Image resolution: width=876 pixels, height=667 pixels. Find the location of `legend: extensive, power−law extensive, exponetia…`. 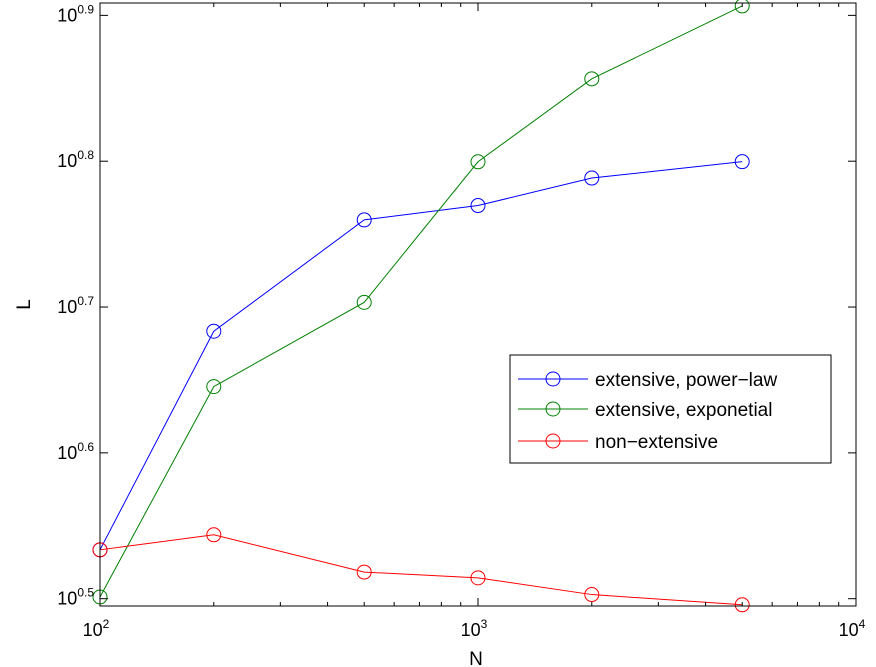

legend: extensive, power−law extensive, exponetia… is located at coordinates (670, 409).